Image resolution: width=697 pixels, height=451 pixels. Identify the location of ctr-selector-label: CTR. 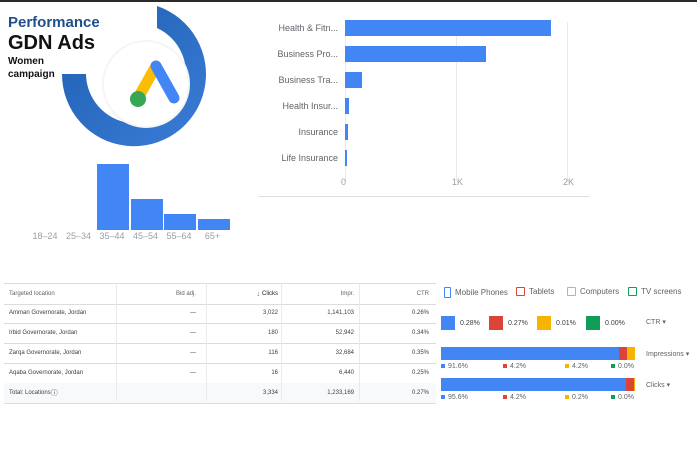
(653, 322).